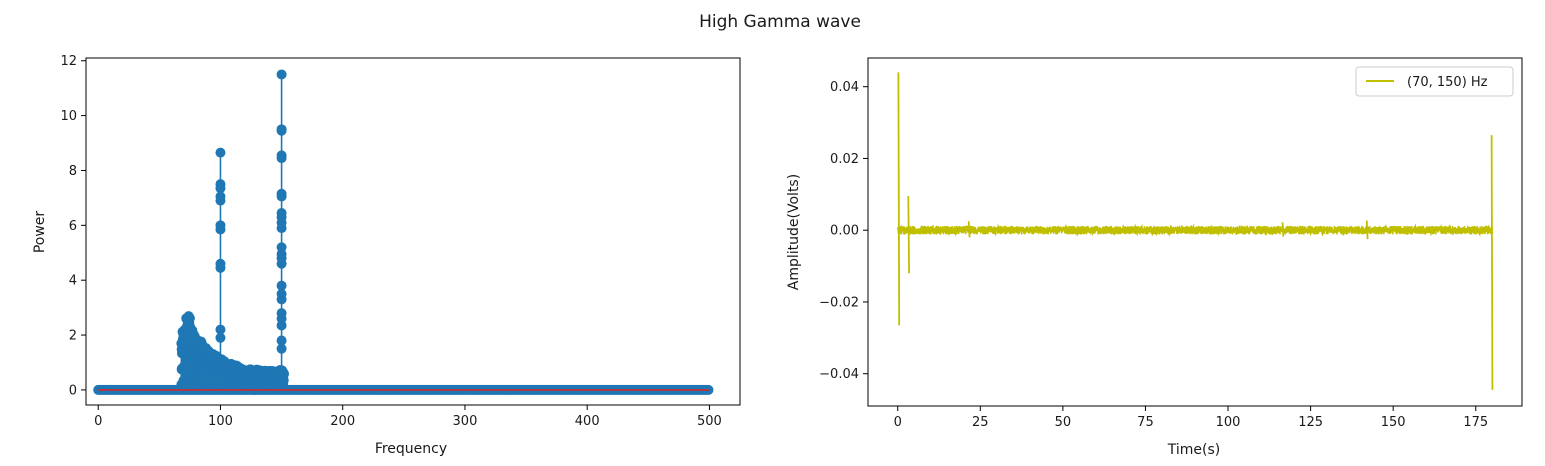  Describe the element at coordinates (73, 171) in the screenshot. I see `y-tick-label-left: 8` at that location.